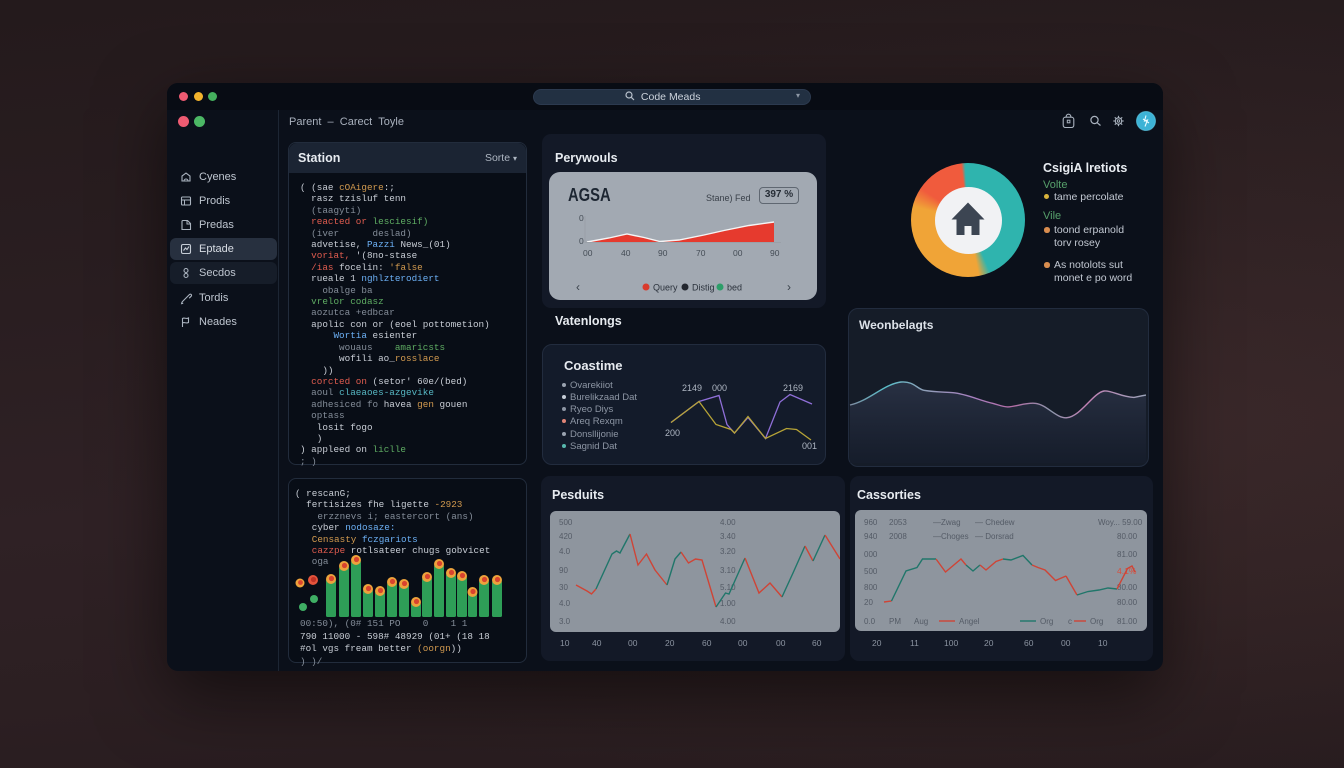  I want to click on svg-text: 2169, so click(793, 388).